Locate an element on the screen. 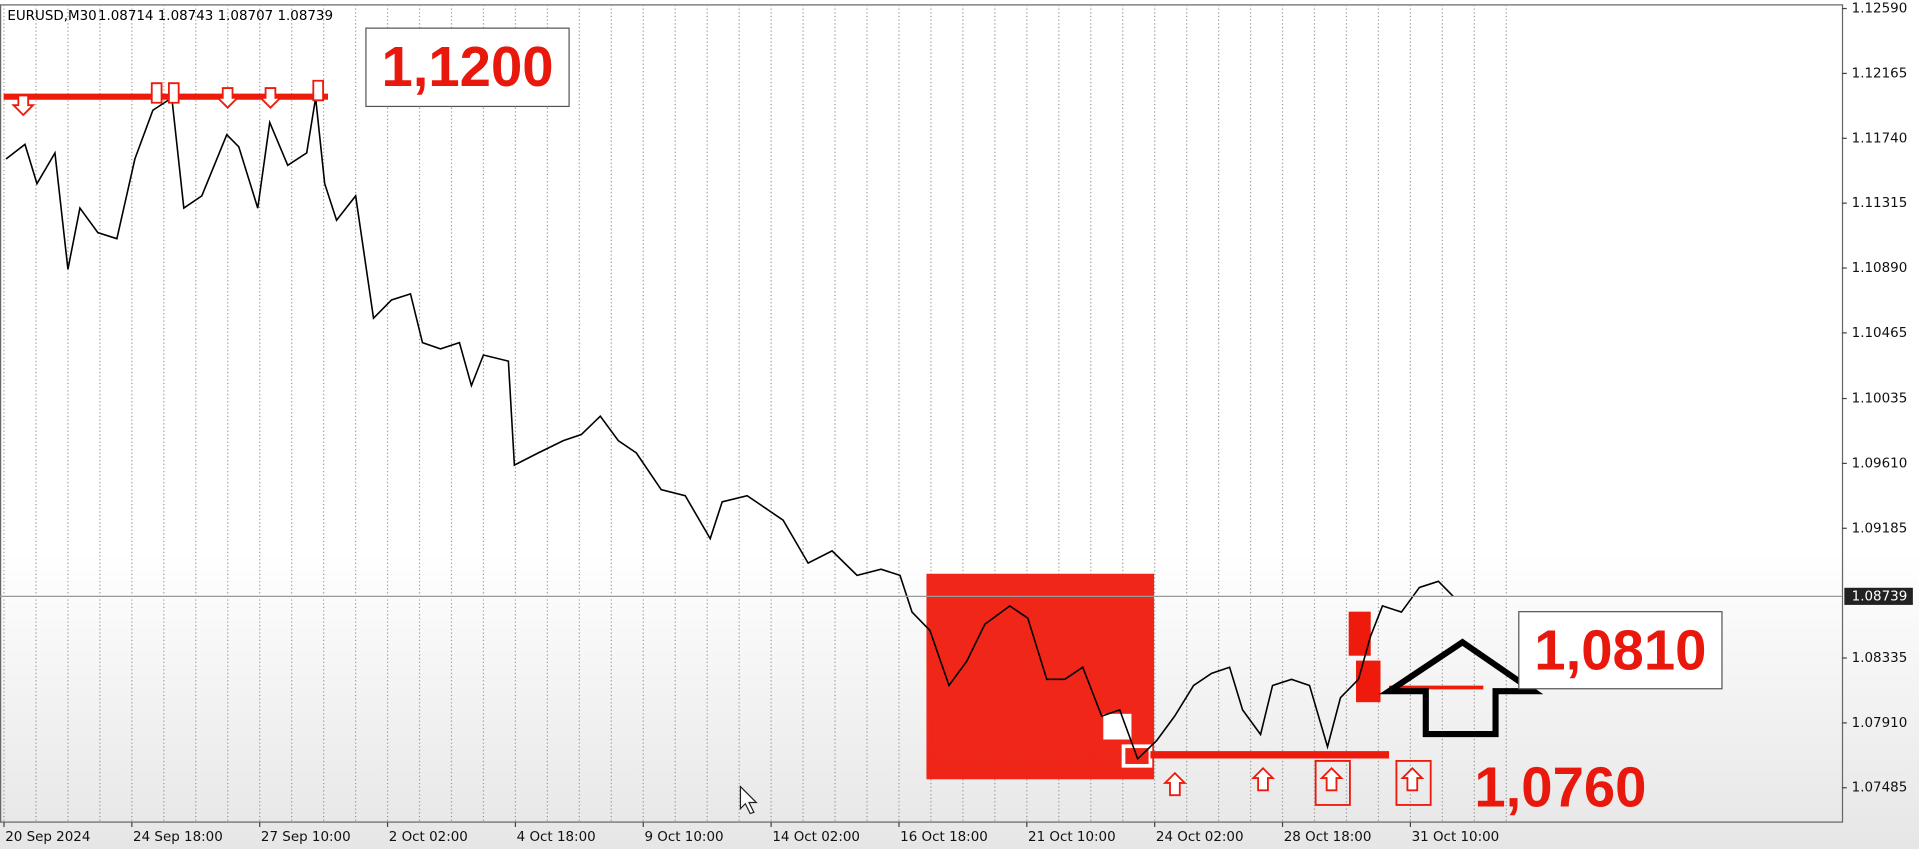  y-tick-label: 1.10035 is located at coordinates (1880, 399).